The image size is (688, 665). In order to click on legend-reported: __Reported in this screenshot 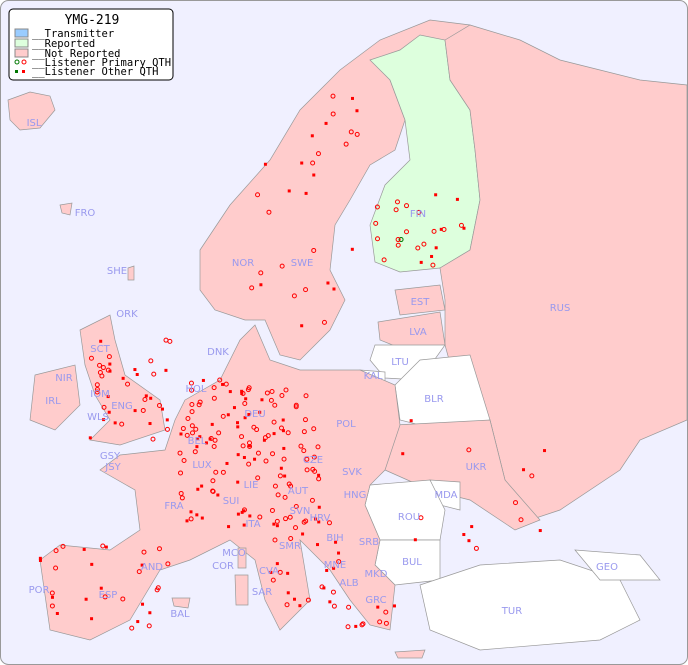, I will do `click(63, 44)`.